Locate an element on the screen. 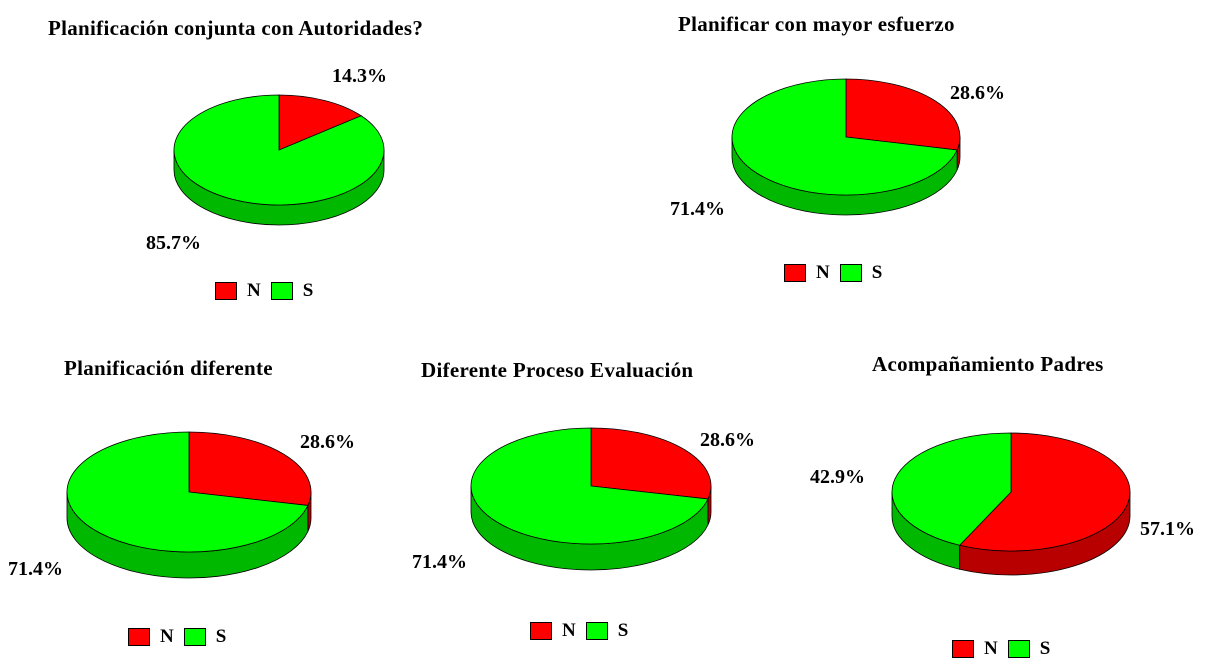  slice-label-n: 14.3% is located at coordinates (359, 76).